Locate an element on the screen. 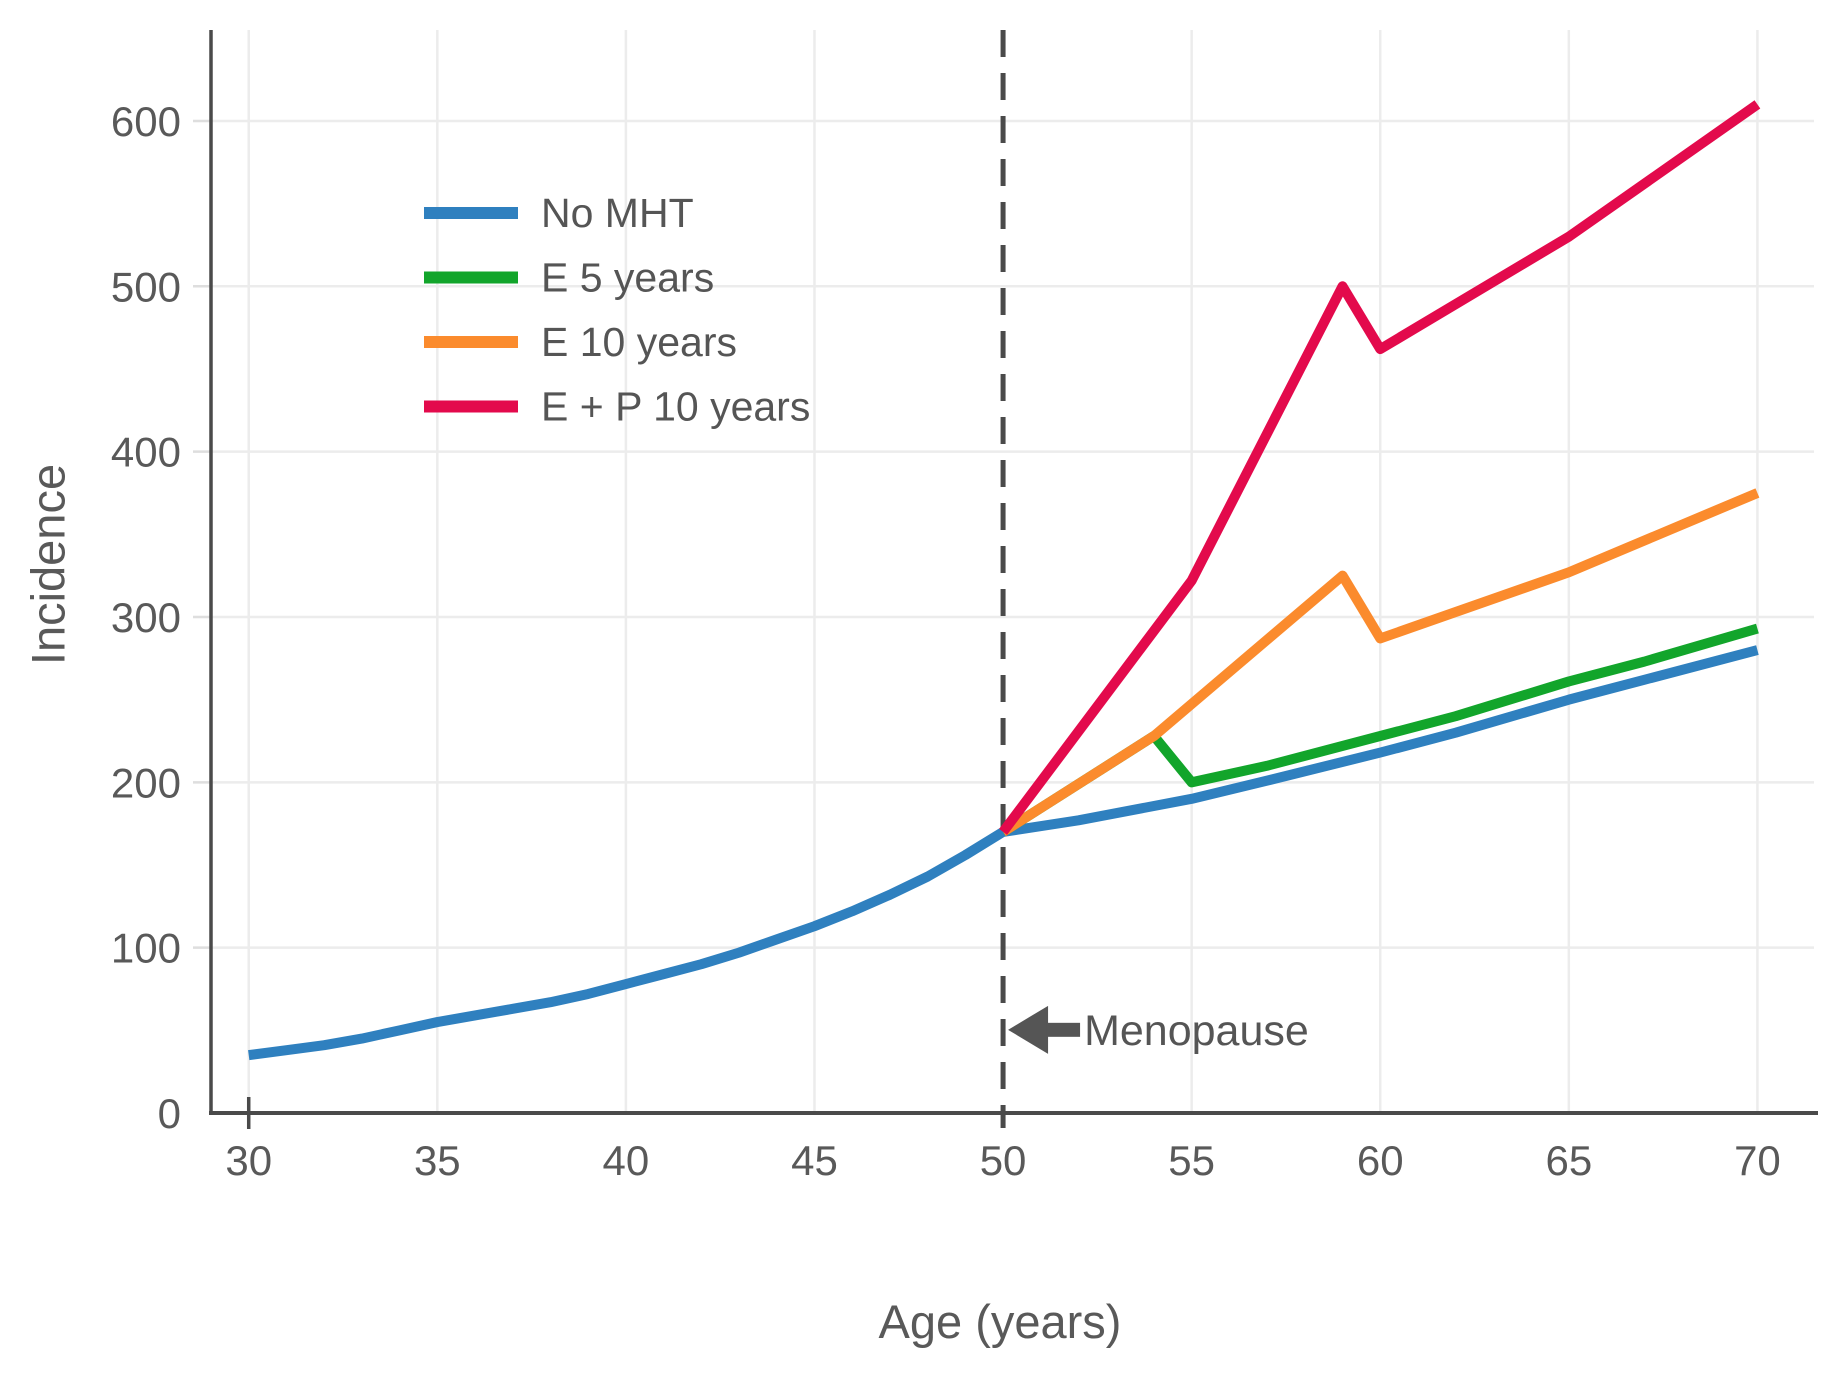 This screenshot has width=1834, height=1378. legend: No MHT E 5 years E 10 years E + P 10 years is located at coordinates (617, 310).